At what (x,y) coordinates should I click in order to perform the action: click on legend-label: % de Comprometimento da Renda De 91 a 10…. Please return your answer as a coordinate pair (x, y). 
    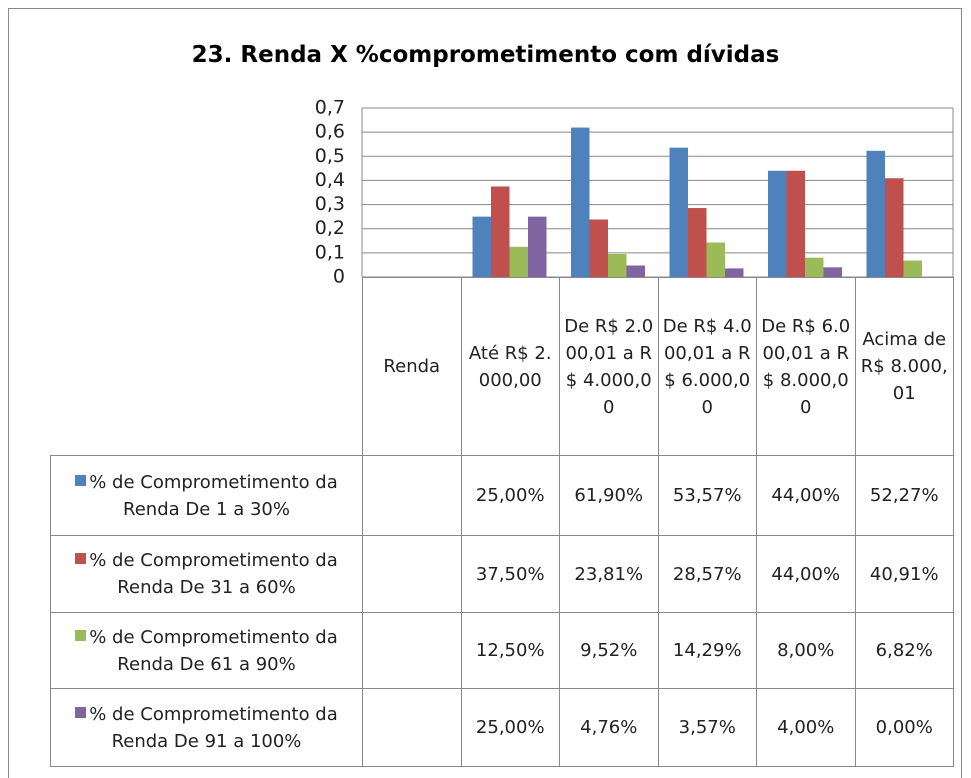
    Looking at the image, I should click on (213, 727).